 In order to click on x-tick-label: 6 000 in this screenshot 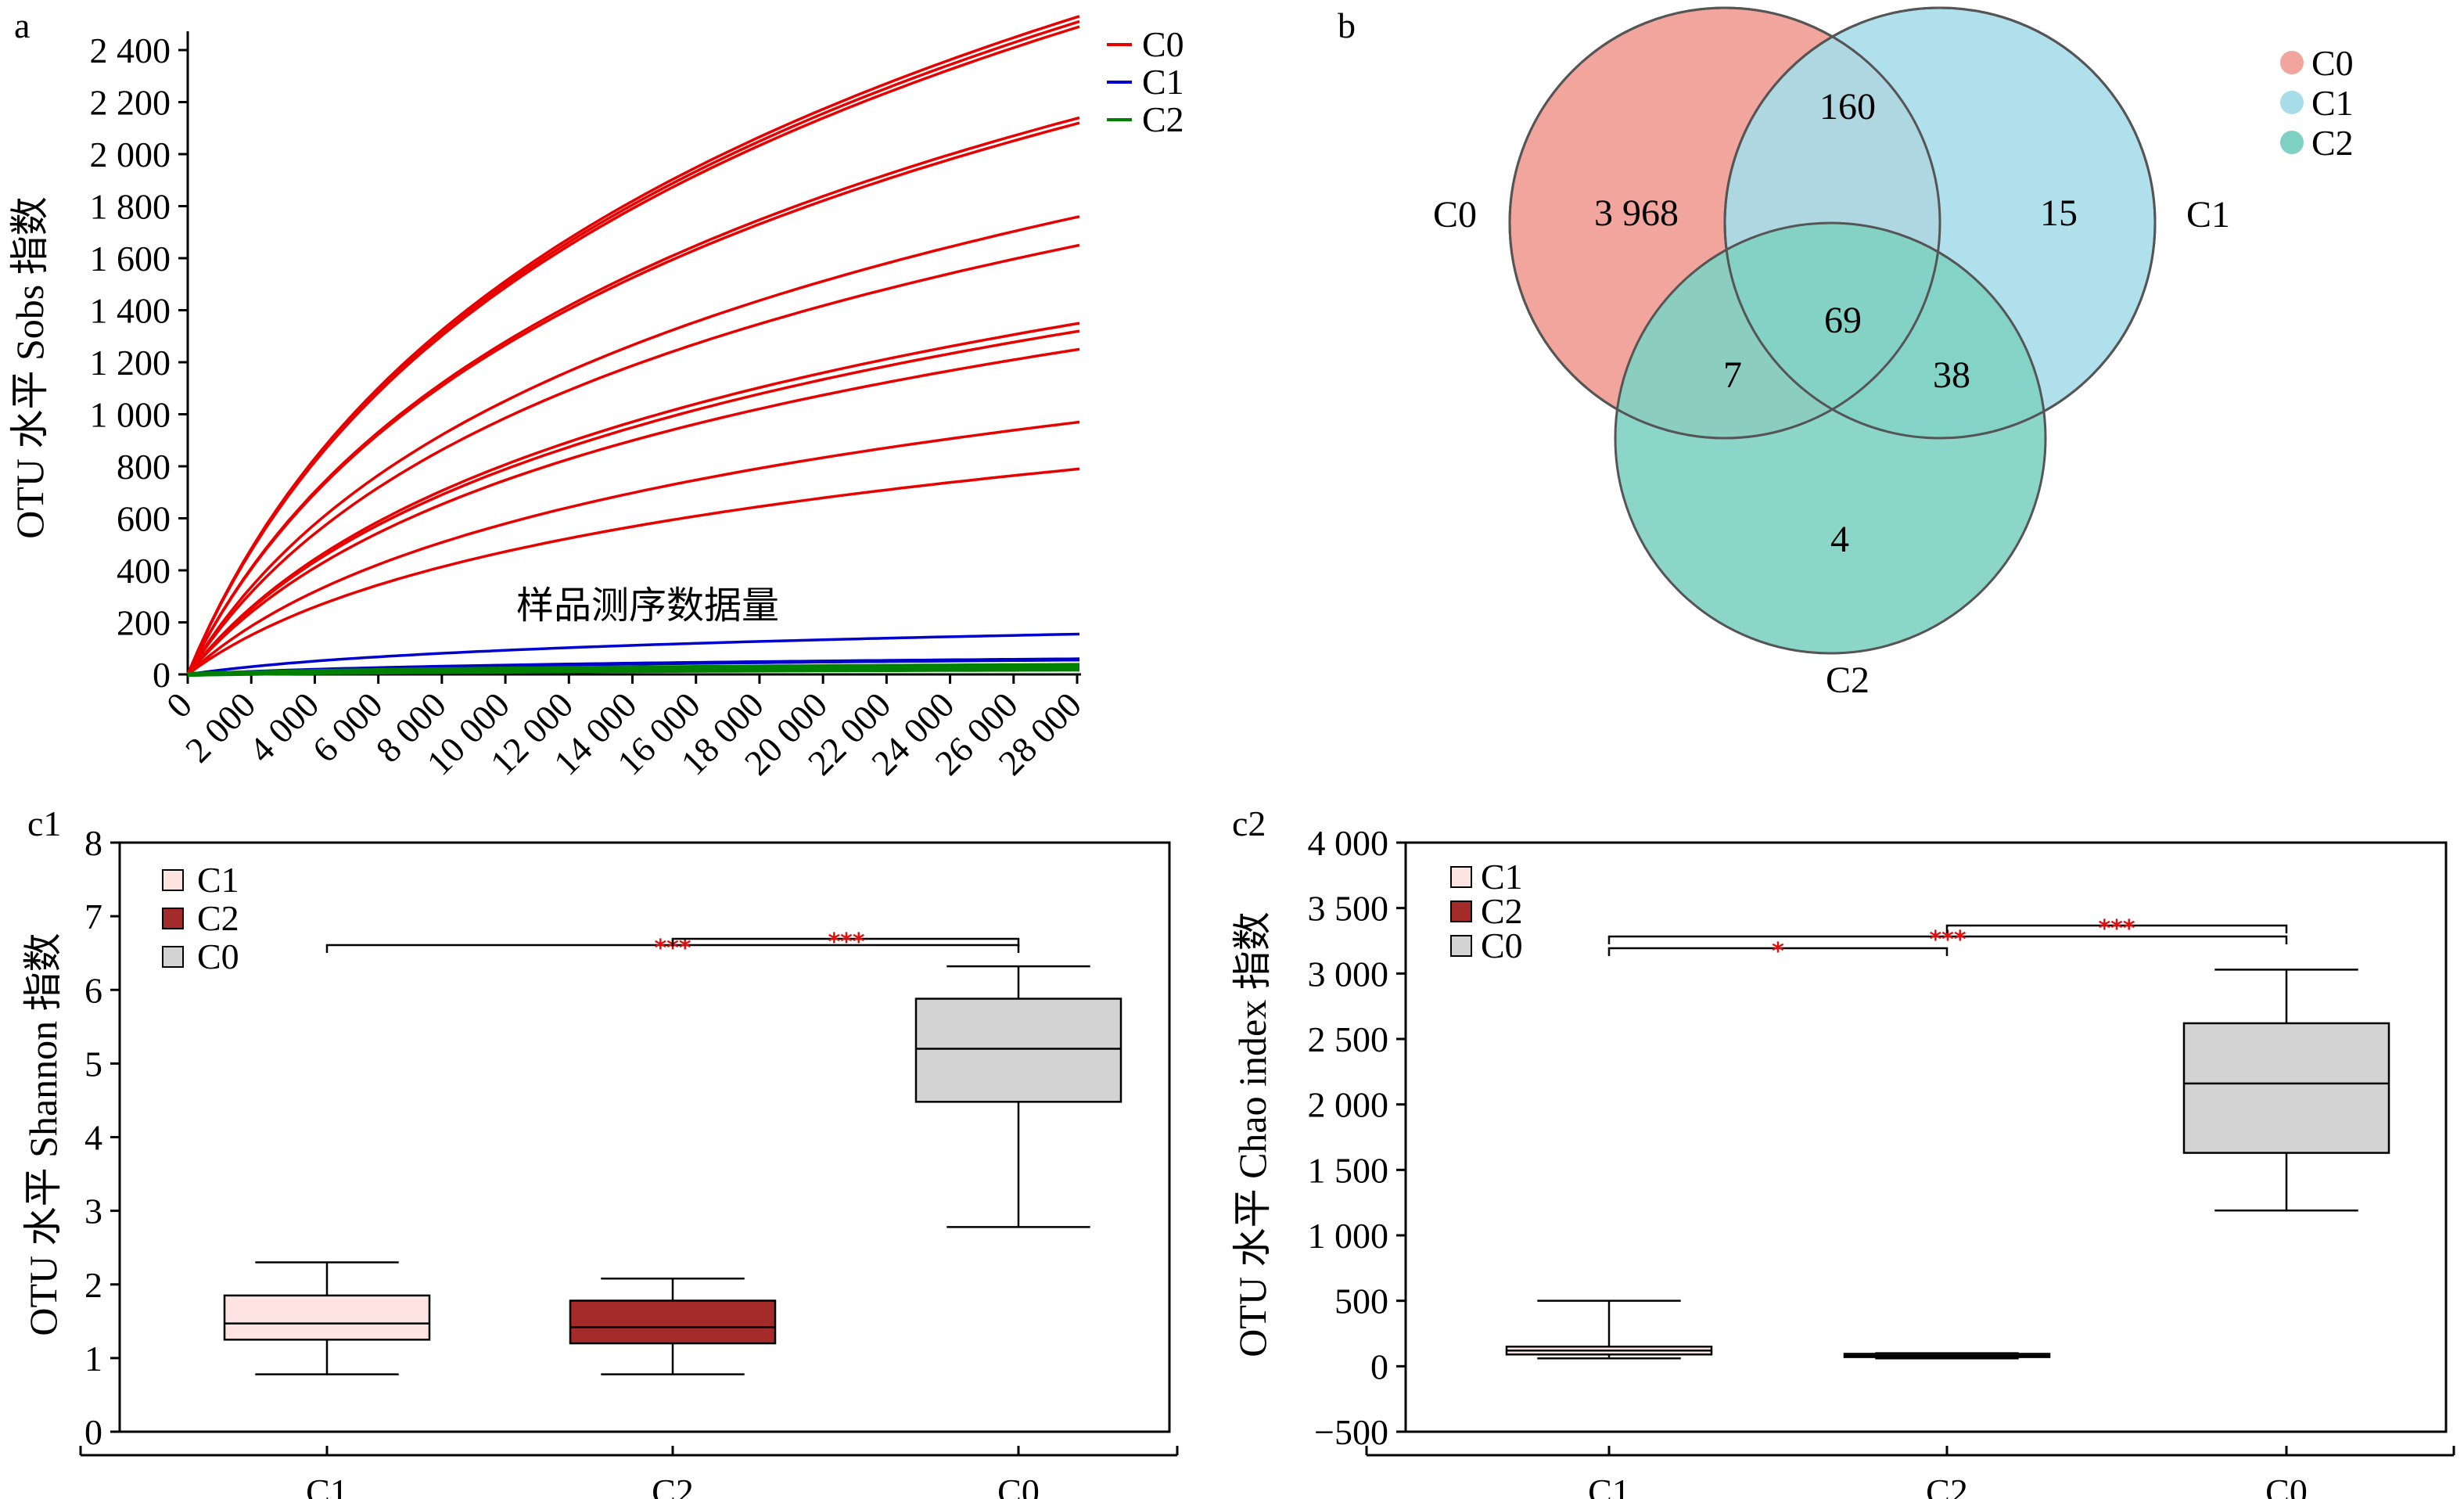, I will do `click(347, 727)`.